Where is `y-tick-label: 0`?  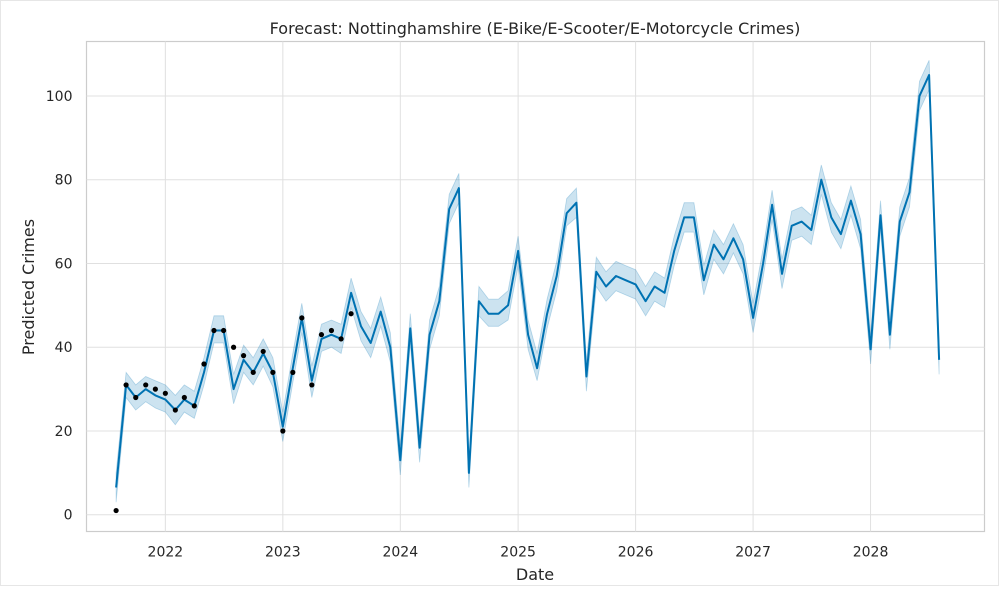
y-tick-label: 0 is located at coordinates (68, 516).